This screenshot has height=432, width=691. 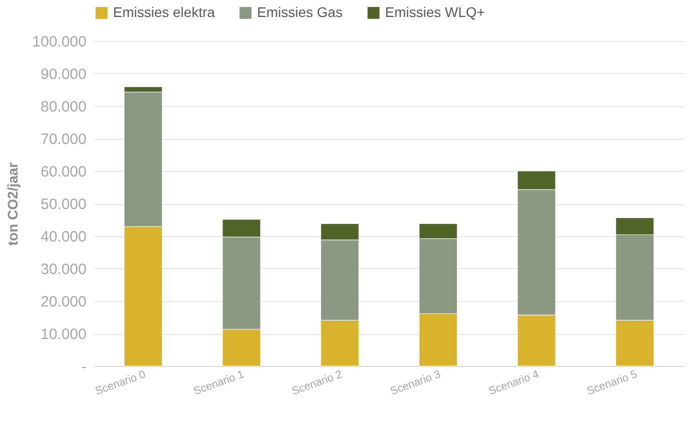 What do you see at coordinates (63, 172) in the screenshot?
I see `y-tick-label: 60.000` at bounding box center [63, 172].